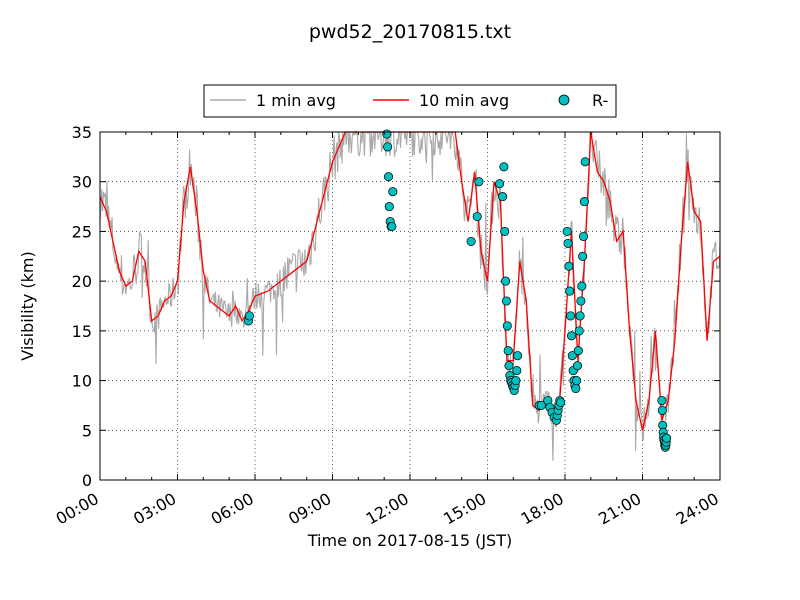 Image resolution: width=800 pixels, height=600 pixels. Describe the element at coordinates (409, 540) in the screenshot. I see `x-axis-label: Time on 2017-08-15 (JST)` at that location.